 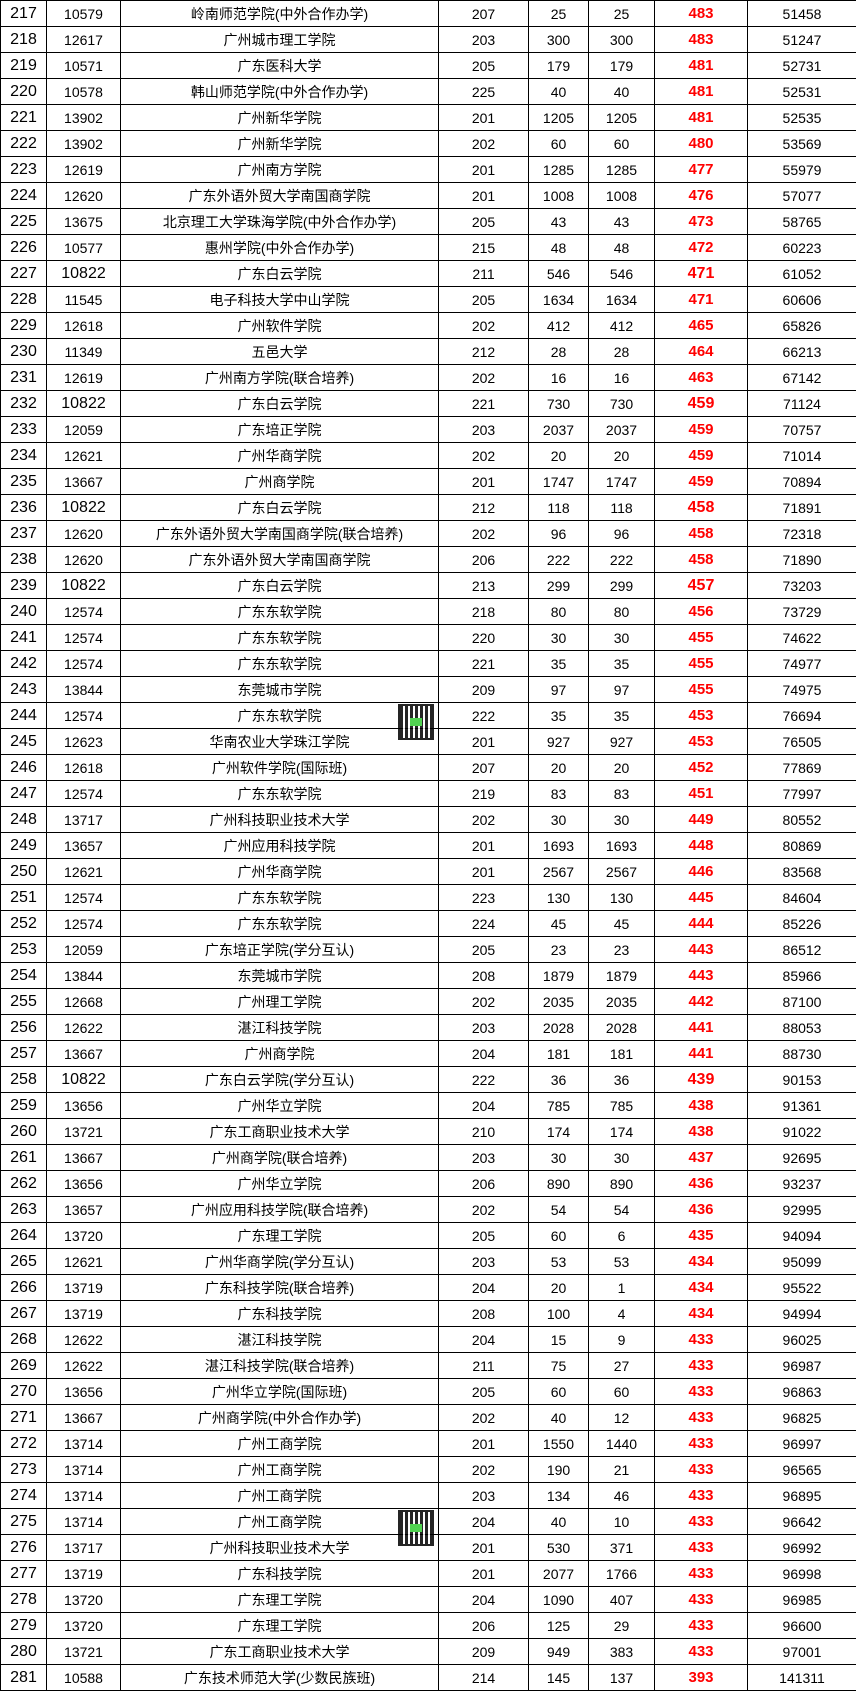 I want to click on plan-text: 96, so click(x=558, y=533).